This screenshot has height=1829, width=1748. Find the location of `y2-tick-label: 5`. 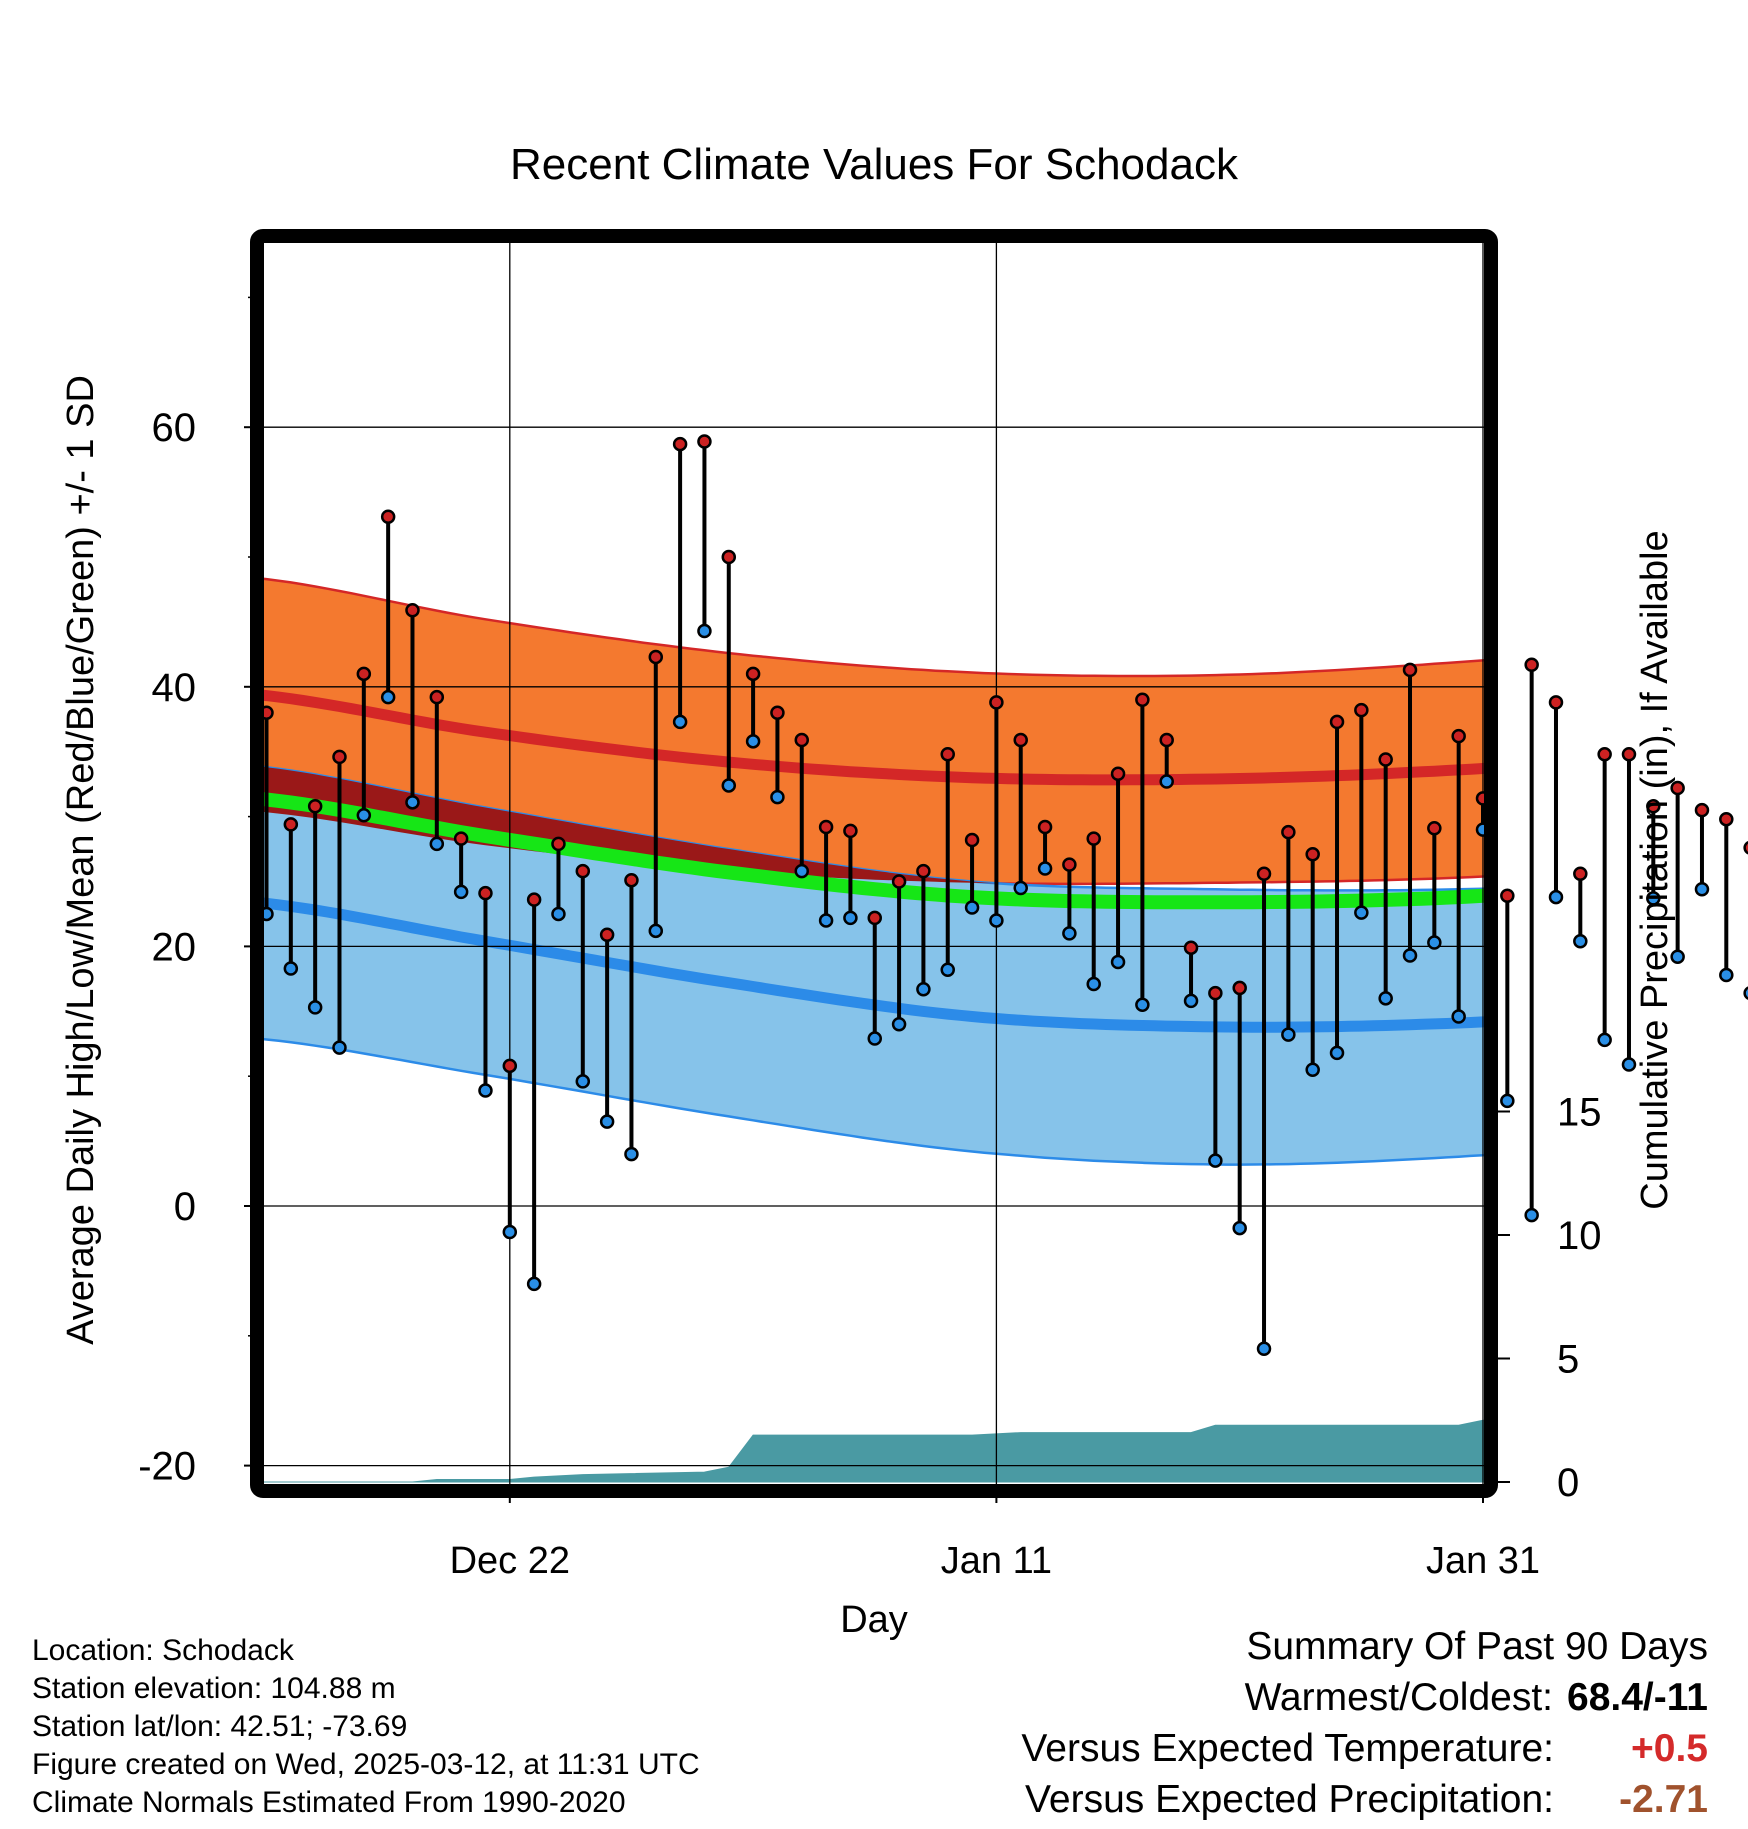

y2-tick-label: 5 is located at coordinates (1568, 1360).